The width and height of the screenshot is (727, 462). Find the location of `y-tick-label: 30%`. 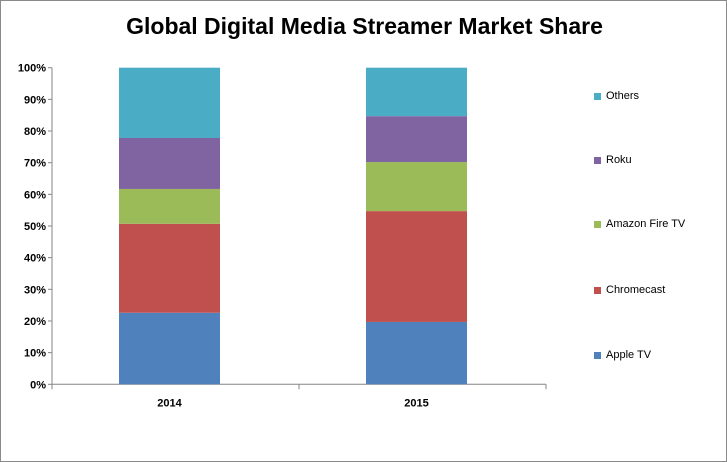

y-tick-label: 30% is located at coordinates (35, 290).